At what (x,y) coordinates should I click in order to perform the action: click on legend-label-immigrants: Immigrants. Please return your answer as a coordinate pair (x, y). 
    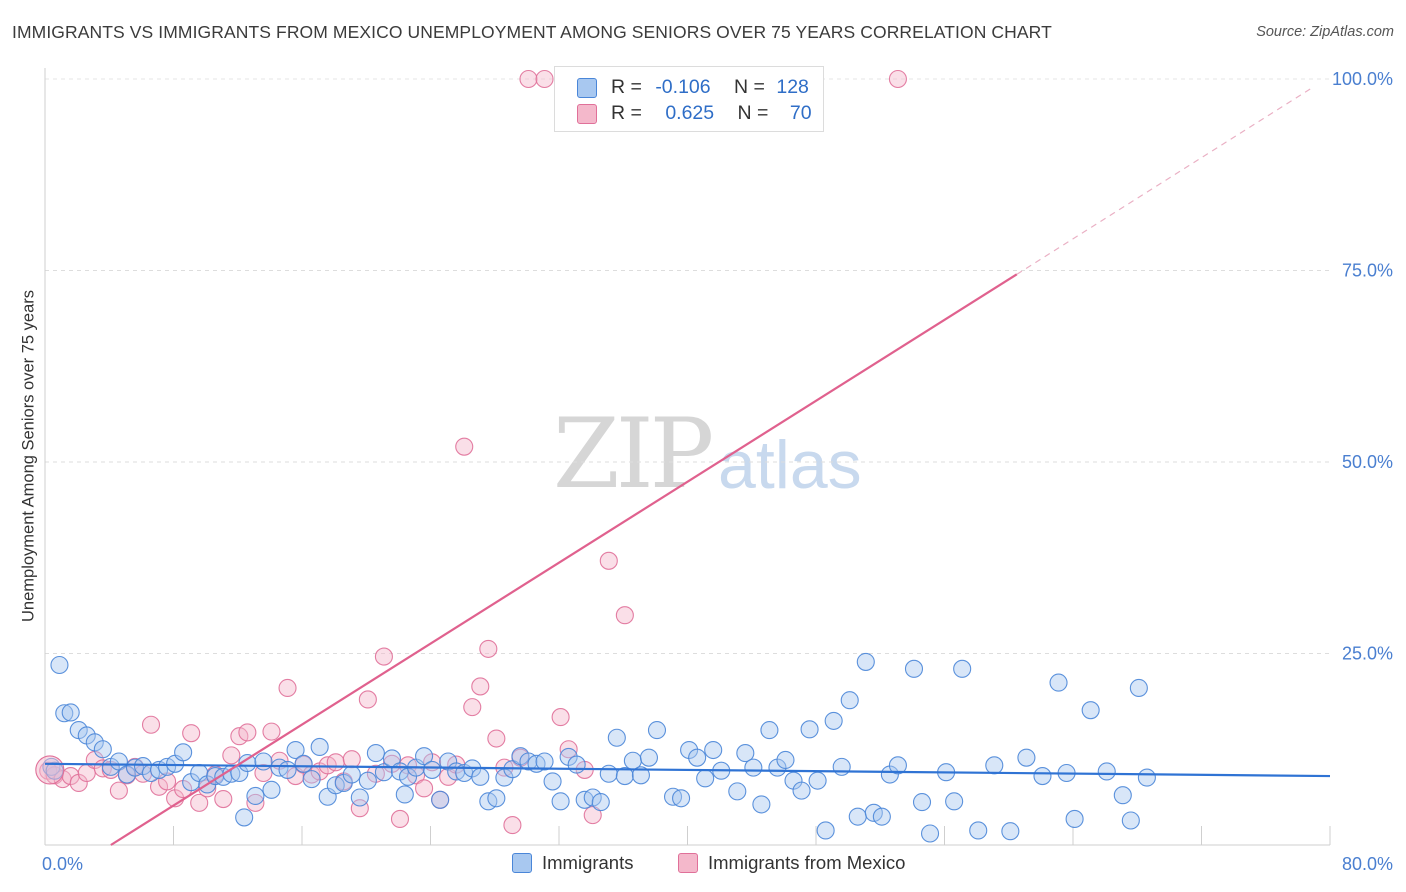
    Looking at the image, I should click on (588, 862).